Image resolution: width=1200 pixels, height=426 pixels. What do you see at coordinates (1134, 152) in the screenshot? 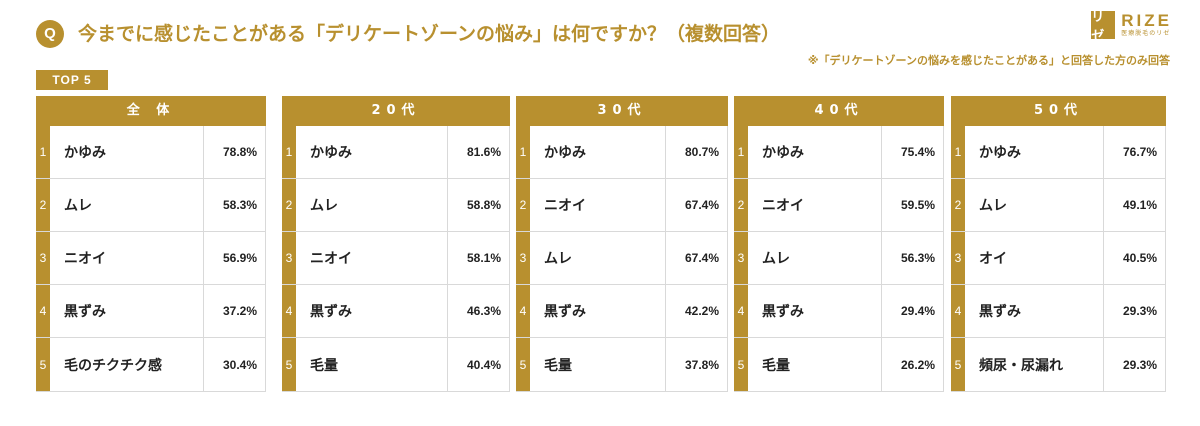
I see `concern-percentage: 76.7%` at bounding box center [1134, 152].